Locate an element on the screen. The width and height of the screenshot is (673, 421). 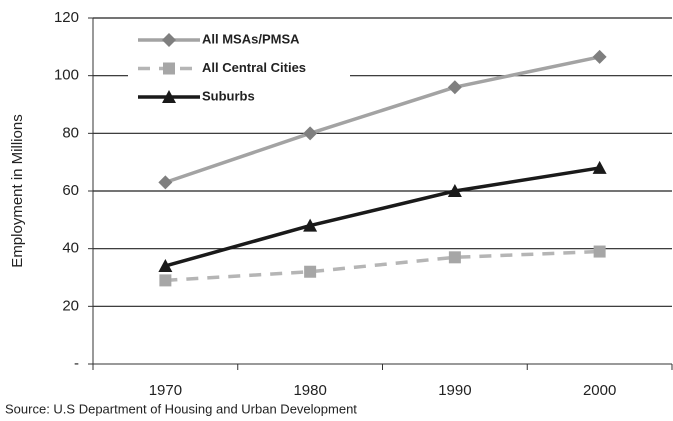
x-tick-label: 1970 is located at coordinates (165, 390).